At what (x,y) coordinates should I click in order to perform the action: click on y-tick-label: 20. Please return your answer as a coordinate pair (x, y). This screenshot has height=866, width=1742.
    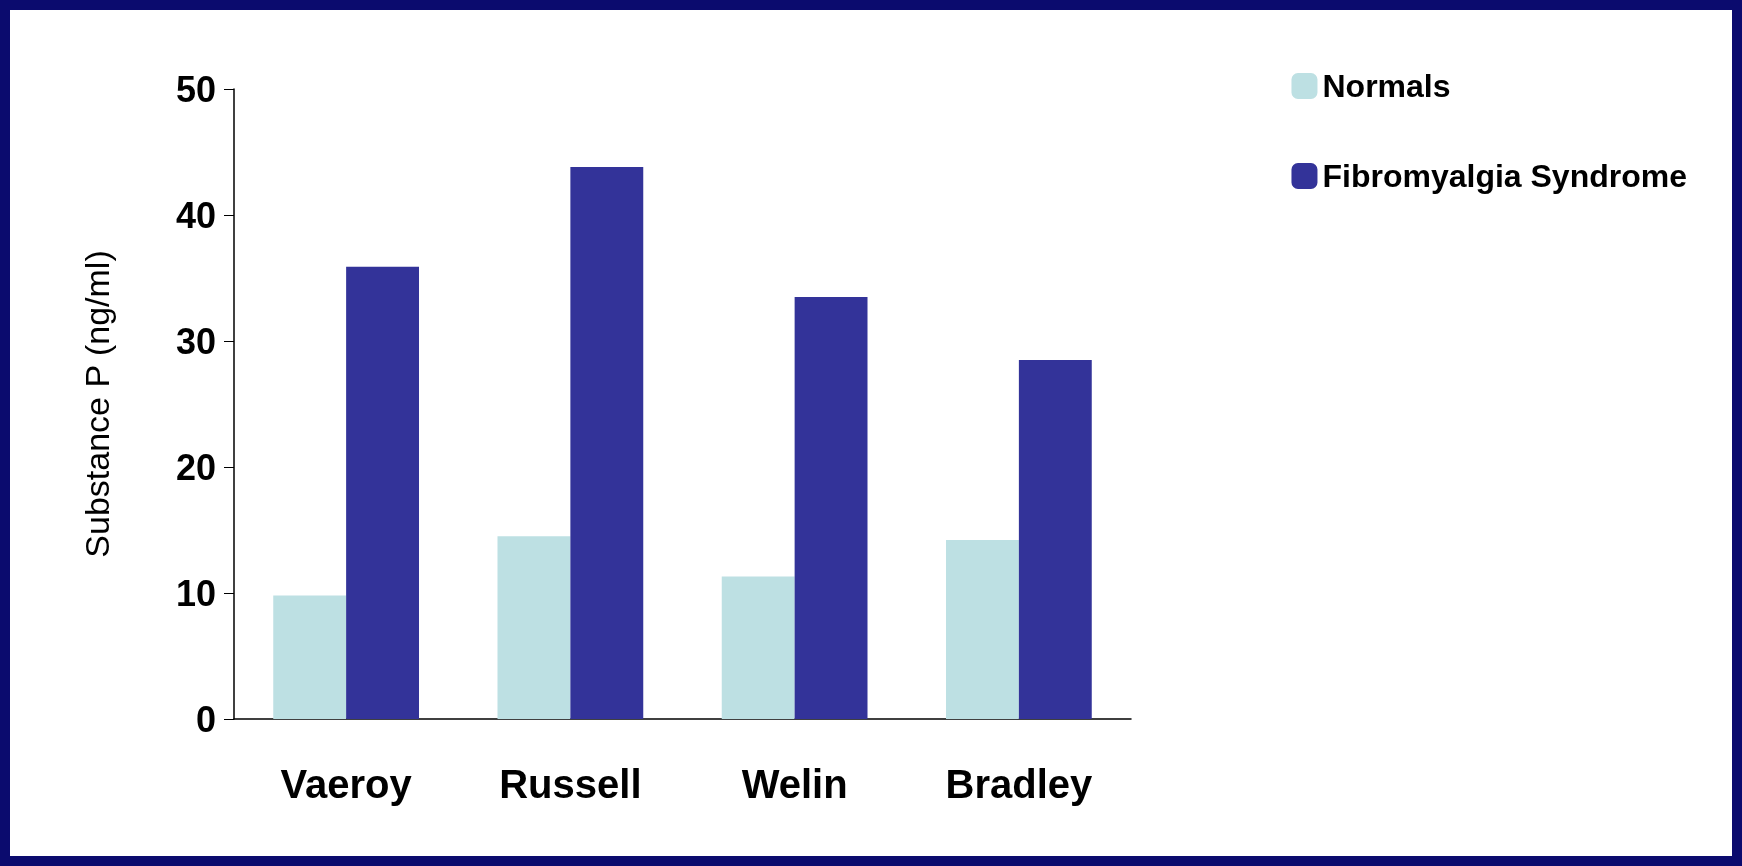
    Looking at the image, I should click on (195, 467).